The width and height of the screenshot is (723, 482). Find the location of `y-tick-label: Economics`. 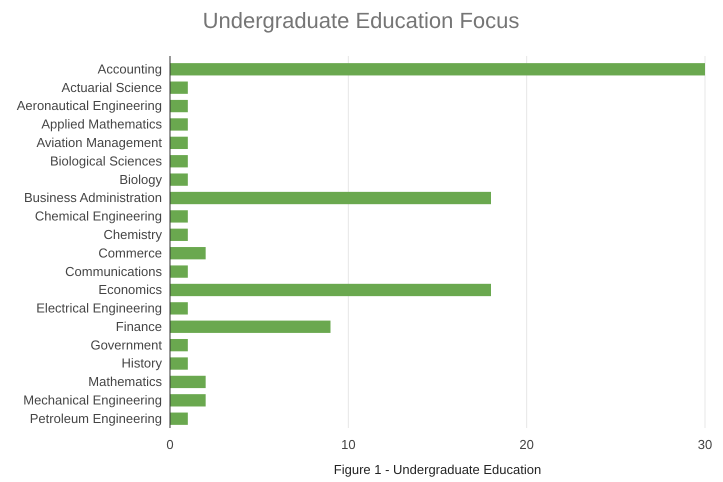

y-tick-label: Economics is located at coordinates (130, 290).